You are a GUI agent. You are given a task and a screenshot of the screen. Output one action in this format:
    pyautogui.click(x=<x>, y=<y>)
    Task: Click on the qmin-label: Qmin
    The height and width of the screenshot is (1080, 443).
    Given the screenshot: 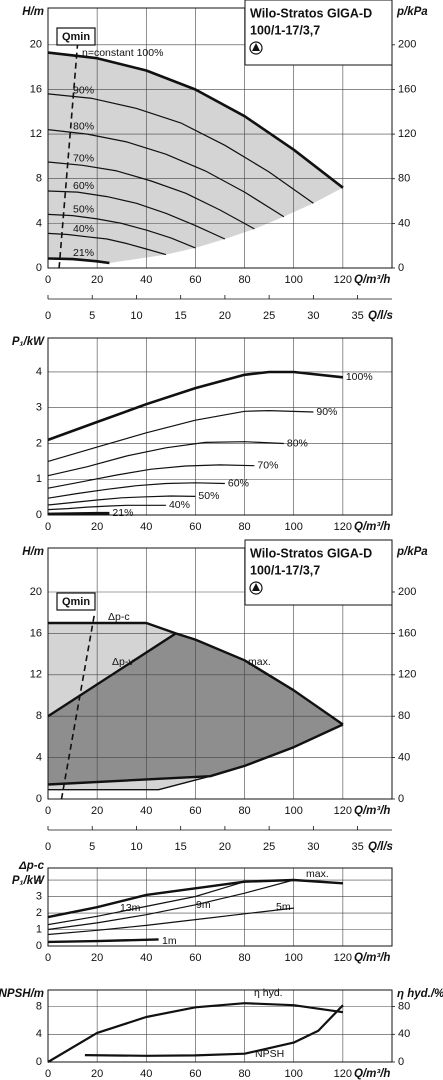 What is the action you would take?
    pyautogui.click(x=76, y=602)
    